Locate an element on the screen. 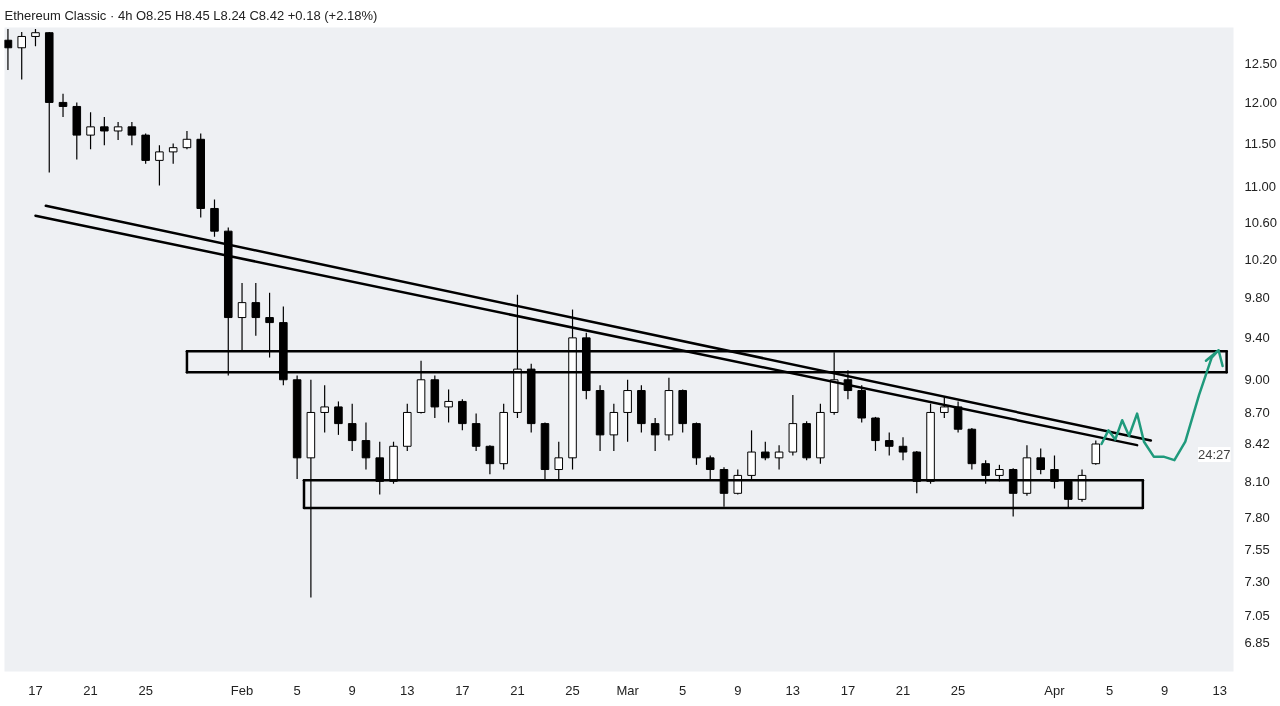  y-tick-label: 11.50 is located at coordinates (1260, 143).